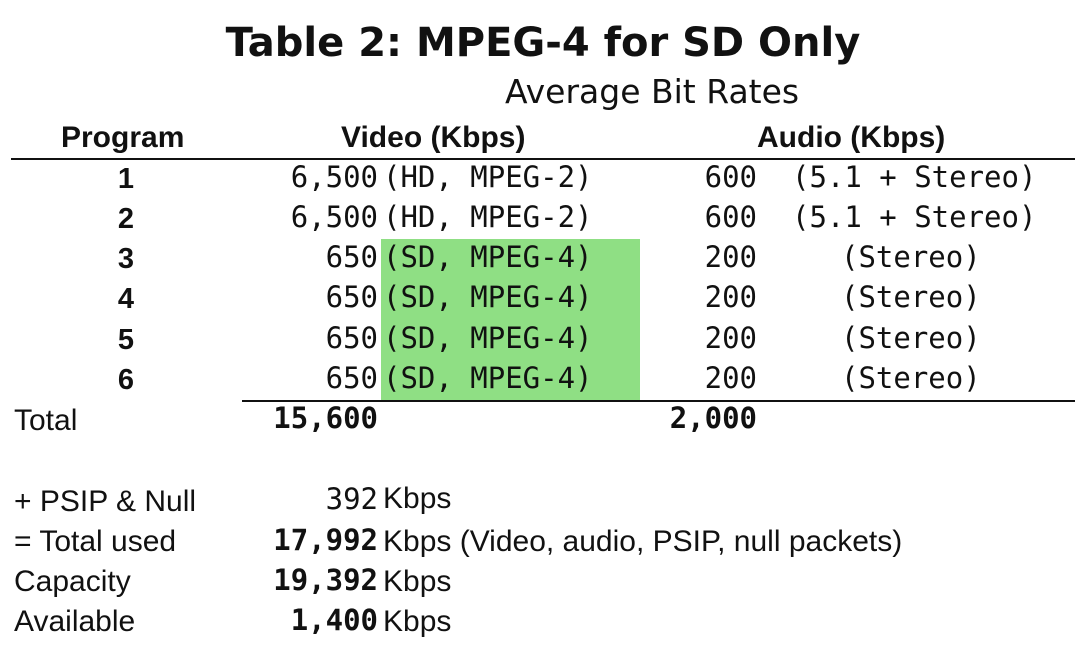  What do you see at coordinates (126, 179) in the screenshot?
I see `program-number: 1` at bounding box center [126, 179].